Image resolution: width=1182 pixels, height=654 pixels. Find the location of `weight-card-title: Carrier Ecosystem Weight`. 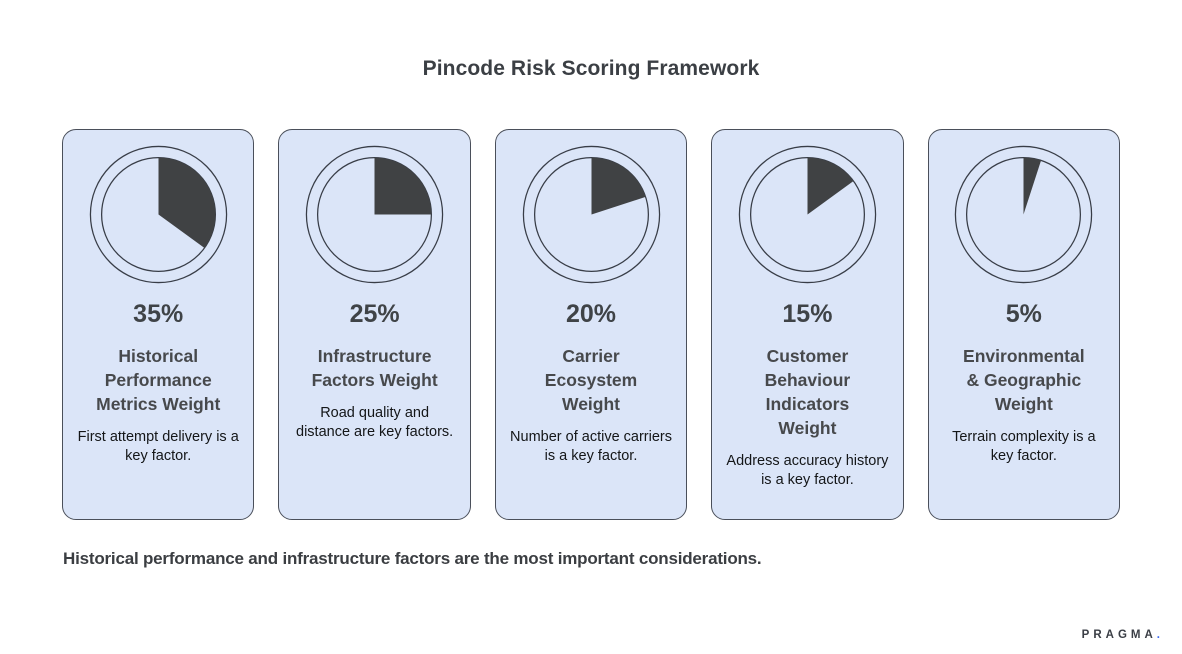

weight-card-title: Carrier Ecosystem Weight is located at coordinates (591, 380).